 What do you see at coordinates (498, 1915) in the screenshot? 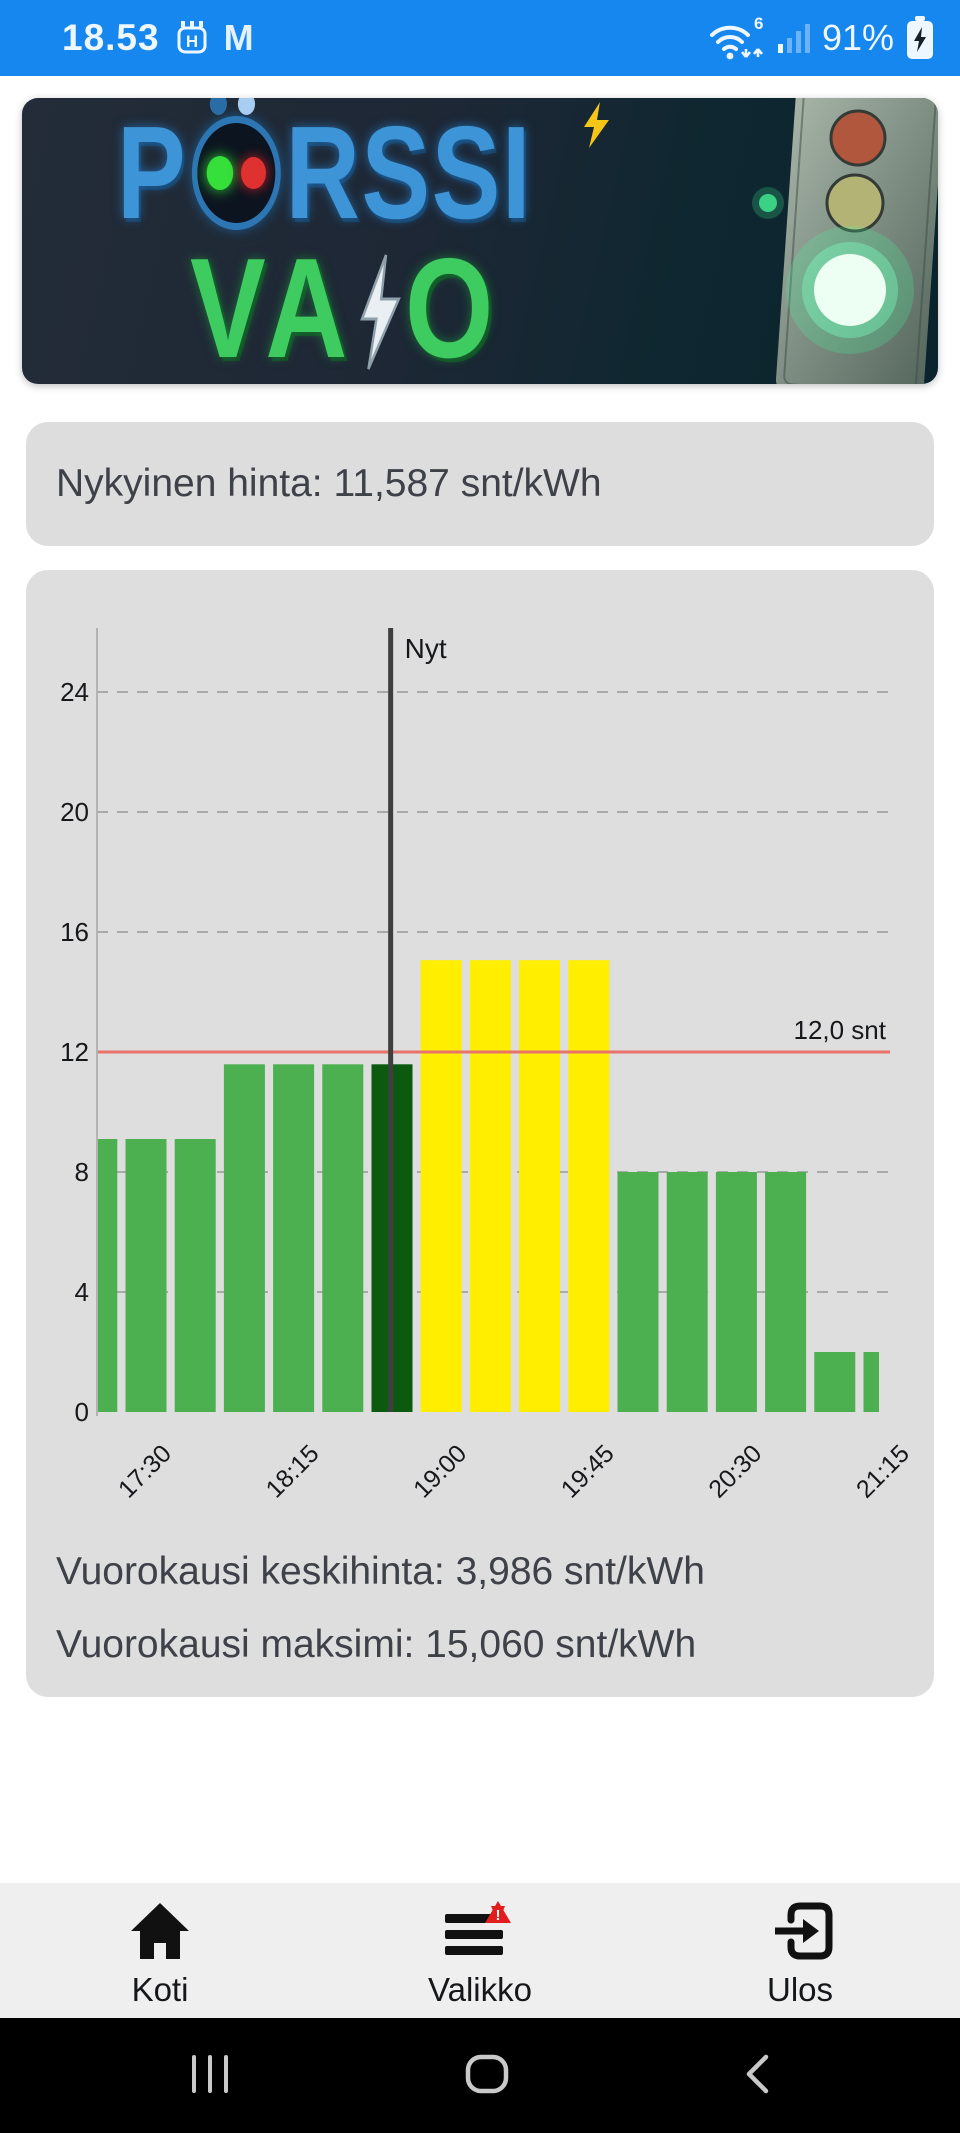
I see `menu-badge: !` at bounding box center [498, 1915].